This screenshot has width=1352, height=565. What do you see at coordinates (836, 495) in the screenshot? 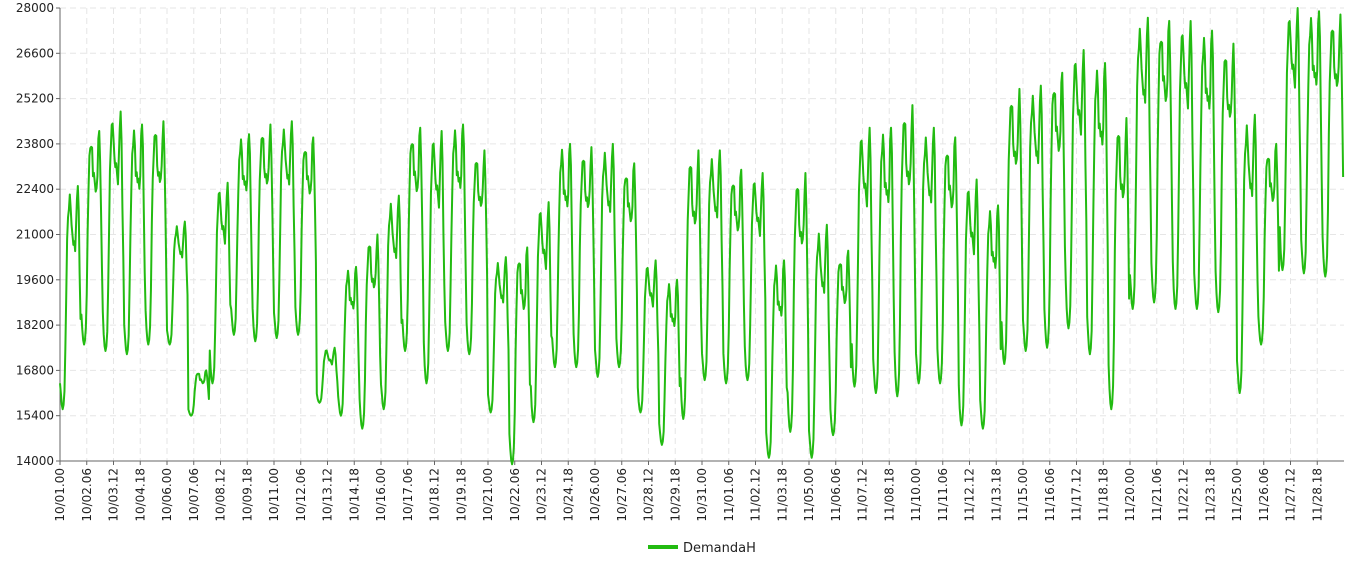
I see `x-tick-label: 11/06.06` at bounding box center [836, 495].